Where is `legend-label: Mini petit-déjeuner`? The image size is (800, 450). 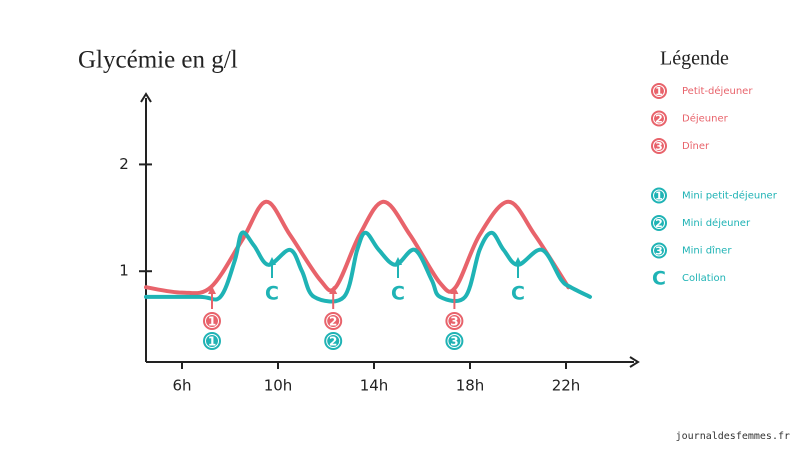
legend-label: Mini petit-déjeuner is located at coordinates (730, 196).